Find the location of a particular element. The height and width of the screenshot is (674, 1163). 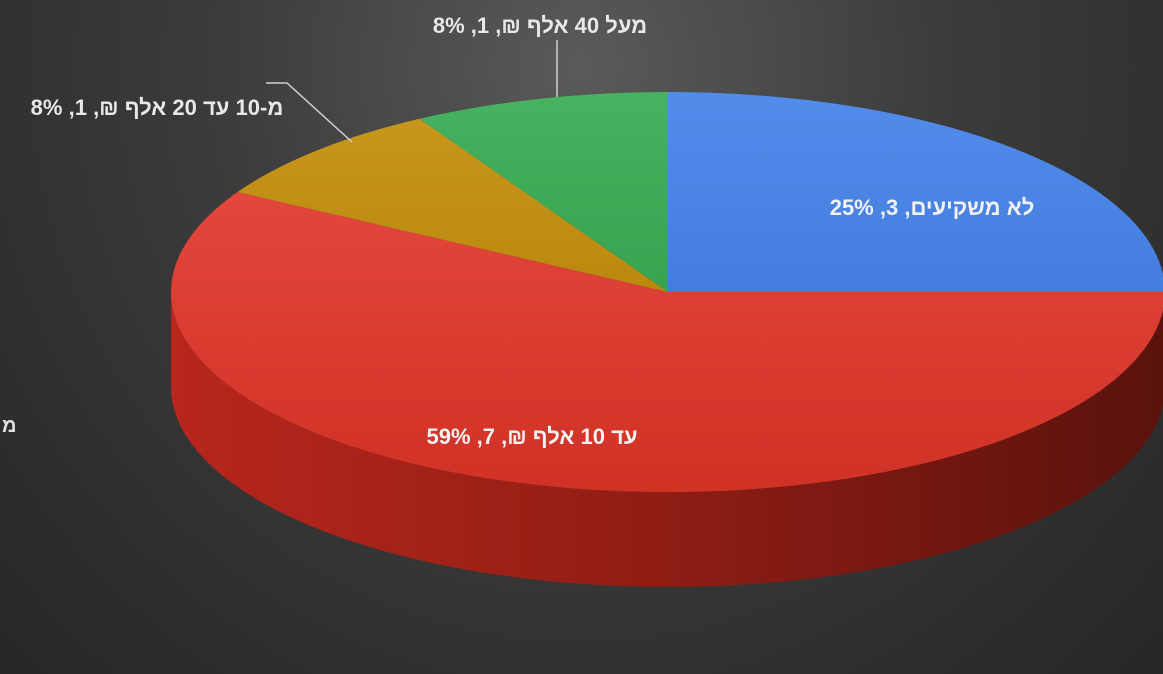

data-label-over-40k: מעל 40 אלף ₪, 1, 8% is located at coordinates (540, 25).